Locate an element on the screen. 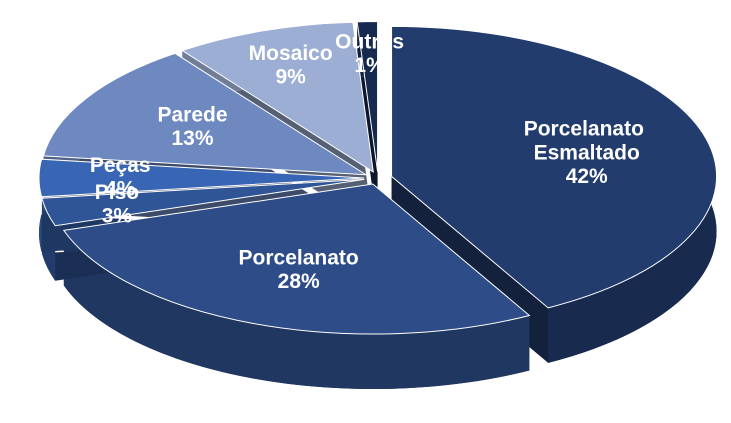 This screenshot has height=423, width=731. category-label: Outros is located at coordinates (369, 41).